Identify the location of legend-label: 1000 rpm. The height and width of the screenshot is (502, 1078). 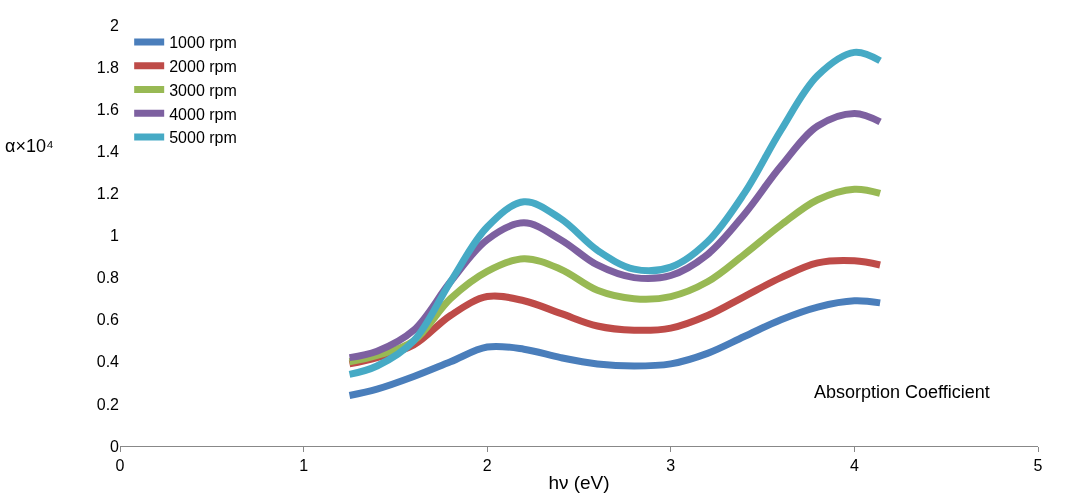
(203, 43).